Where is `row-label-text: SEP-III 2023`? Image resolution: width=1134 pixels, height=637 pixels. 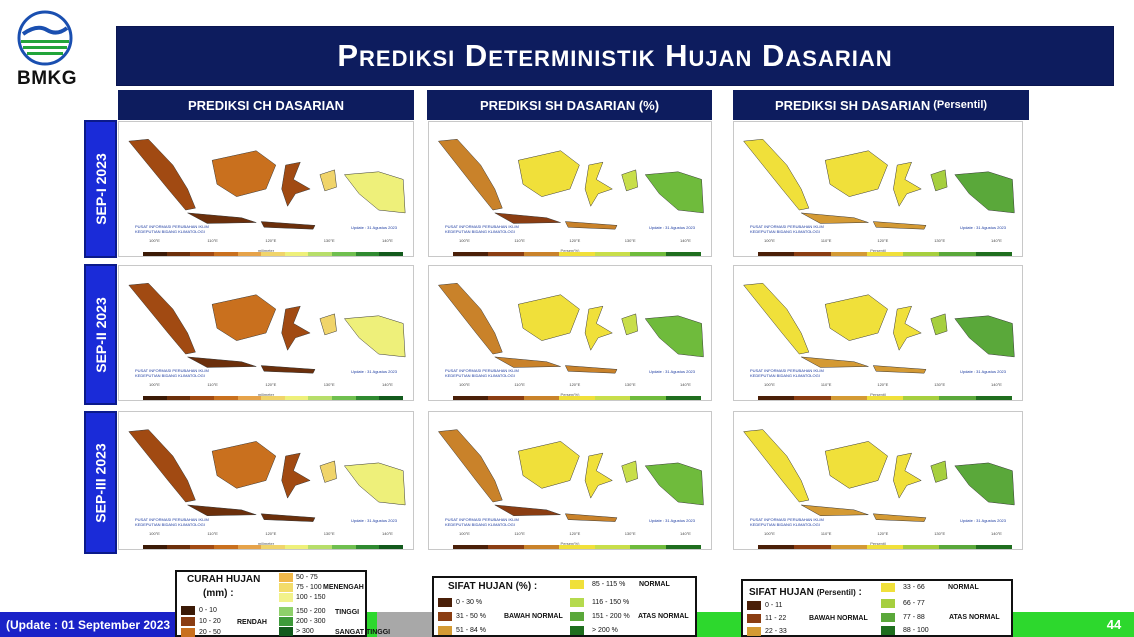 row-label-text: SEP-III 2023 is located at coordinates (100, 482).